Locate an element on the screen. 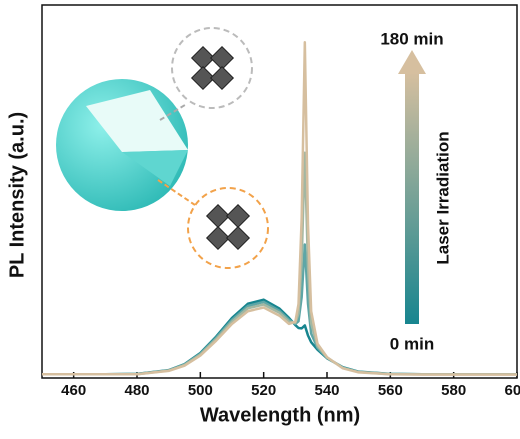  legend-title: Laser Irradiation is located at coordinates (442, 197).